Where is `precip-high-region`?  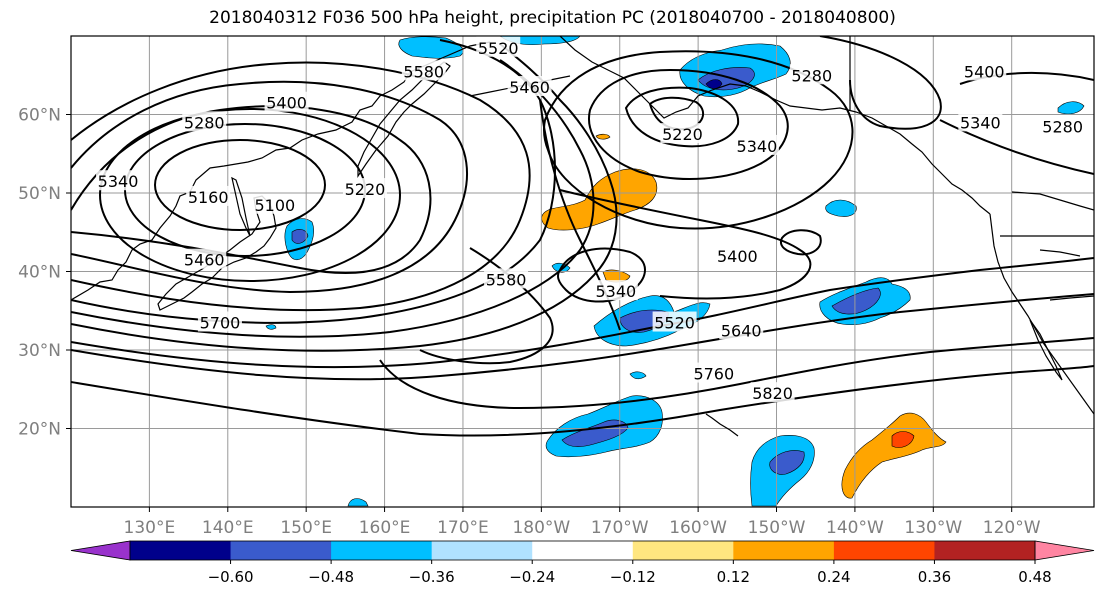 precip-high-region is located at coordinates (903, 439).